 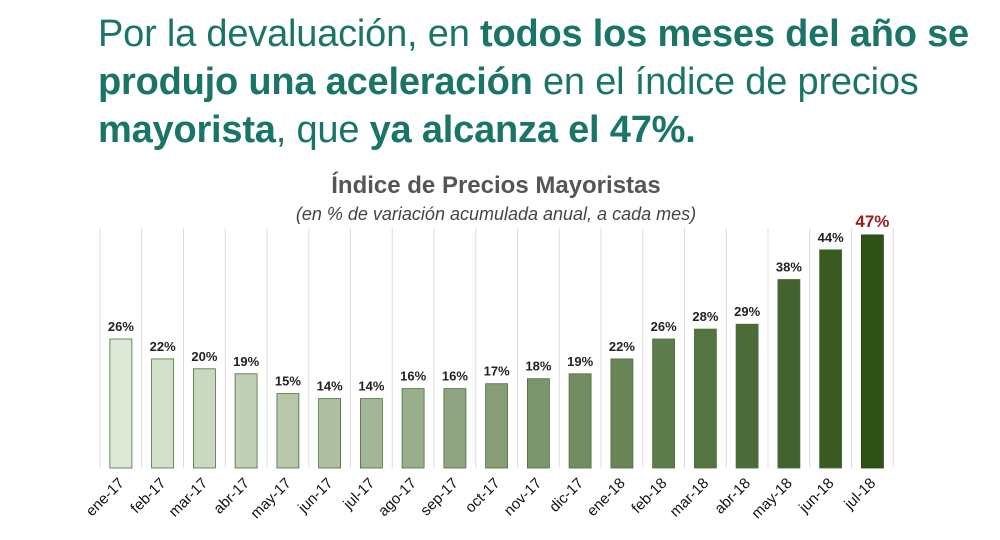 I want to click on data-label-jul-17: 14%, so click(x=371, y=386).